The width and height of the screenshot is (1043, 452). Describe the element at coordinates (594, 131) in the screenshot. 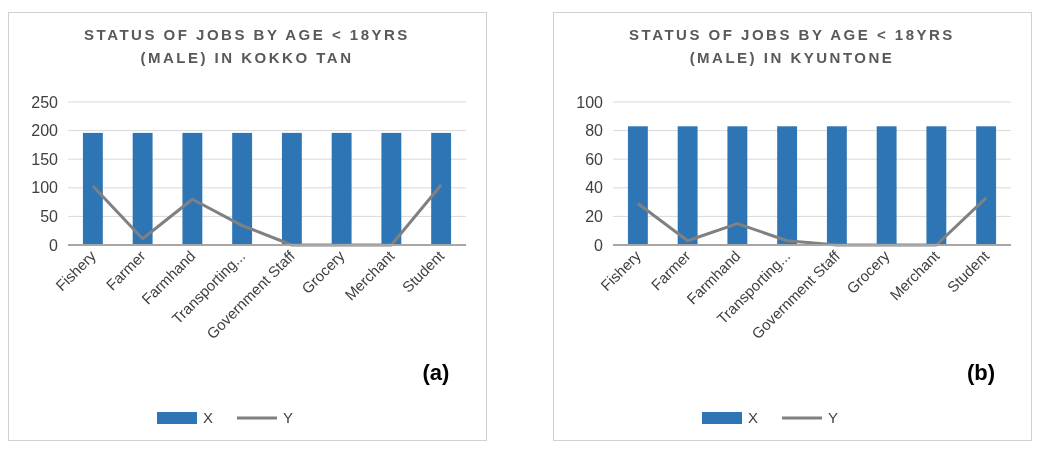

I see `y-tick-label: 80` at that location.